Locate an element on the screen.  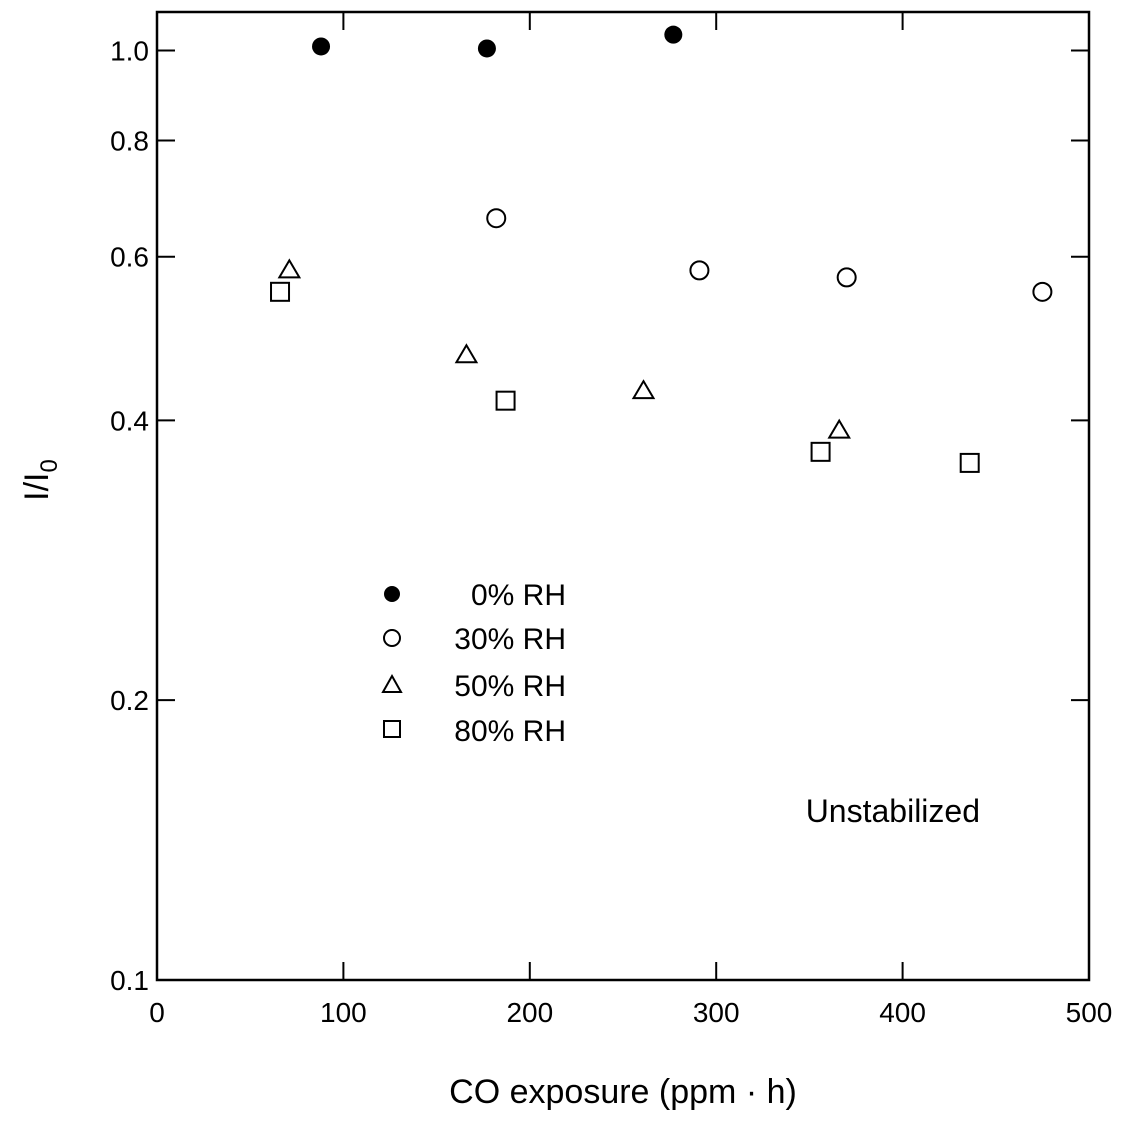
y-axis-label: I/I0 is located at coordinates (40, 480).